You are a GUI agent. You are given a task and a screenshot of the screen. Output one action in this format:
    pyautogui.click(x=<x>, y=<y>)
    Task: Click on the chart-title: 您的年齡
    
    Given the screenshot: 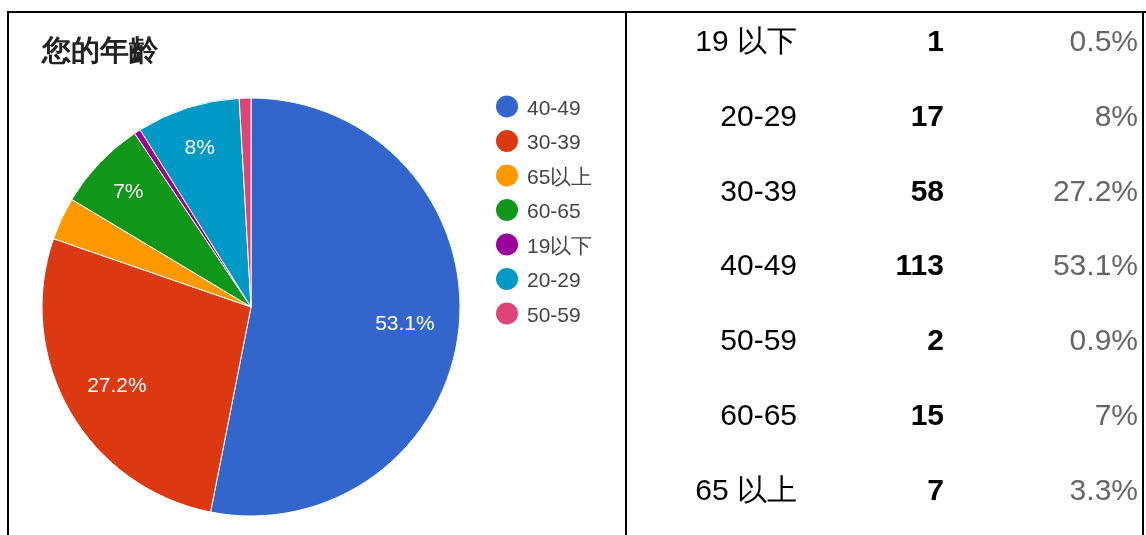 What is the action you would take?
    pyautogui.click(x=100, y=50)
    